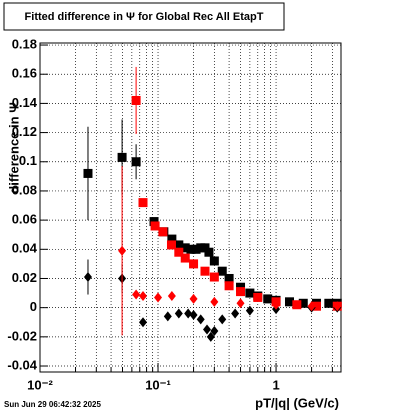 Image resolution: width=400 pixels, height=414 pixels. Describe the element at coordinates (28, 160) in the screenshot. I see `y-tick-label: 0.1` at that location.